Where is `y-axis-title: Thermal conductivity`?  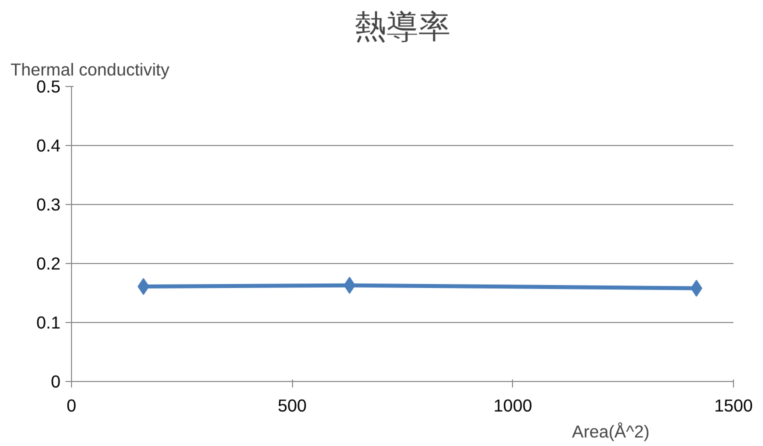 y-axis-title: Thermal conductivity is located at coordinates (90, 70).